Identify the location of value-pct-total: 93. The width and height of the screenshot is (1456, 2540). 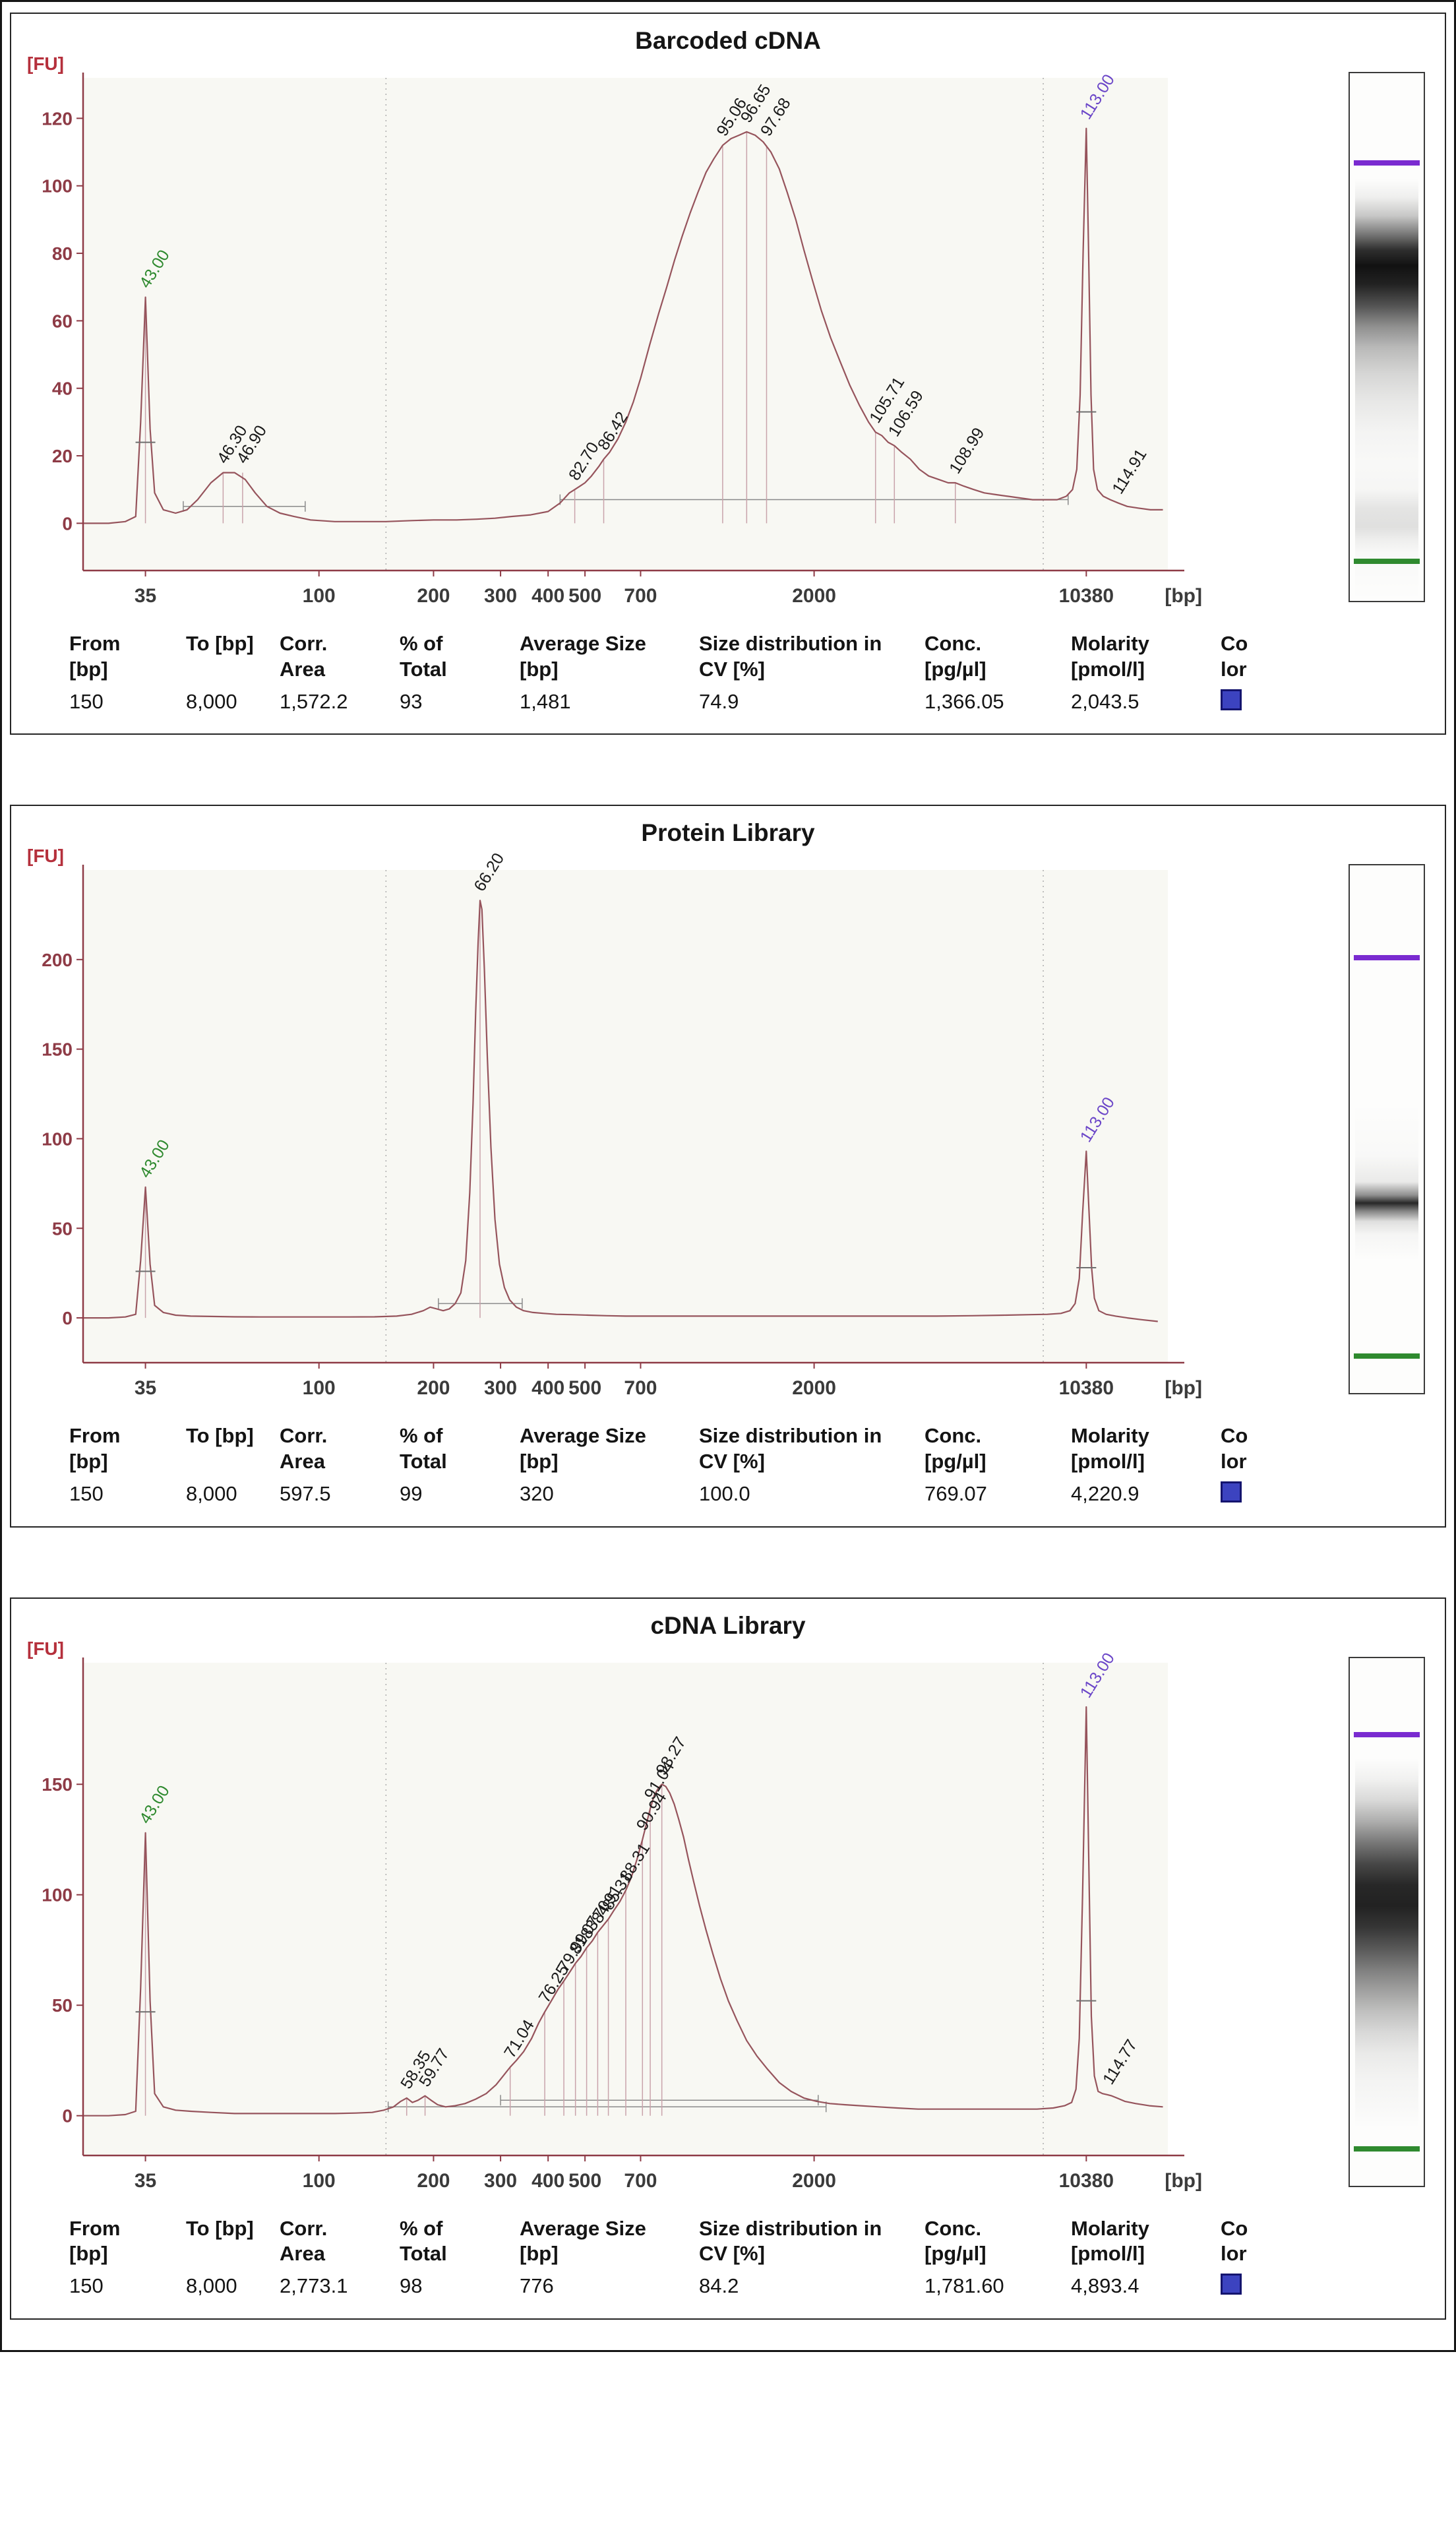
(411, 701).